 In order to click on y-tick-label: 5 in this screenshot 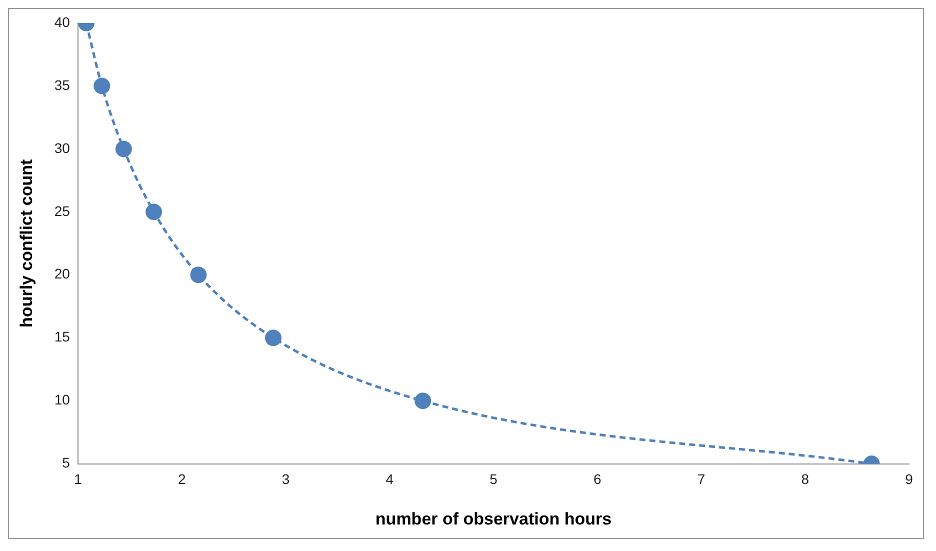, I will do `click(66, 462)`.